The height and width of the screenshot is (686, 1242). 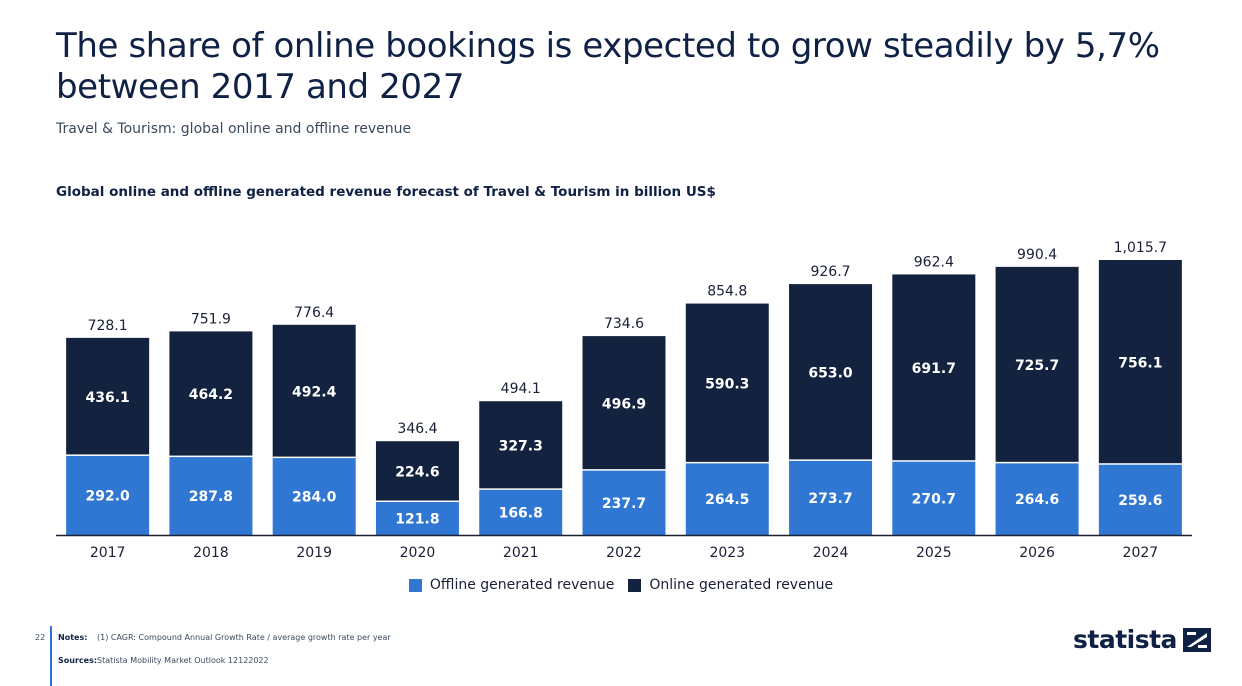 I want to click on data-label-offline-2026: 264.6, so click(x=1037, y=500).